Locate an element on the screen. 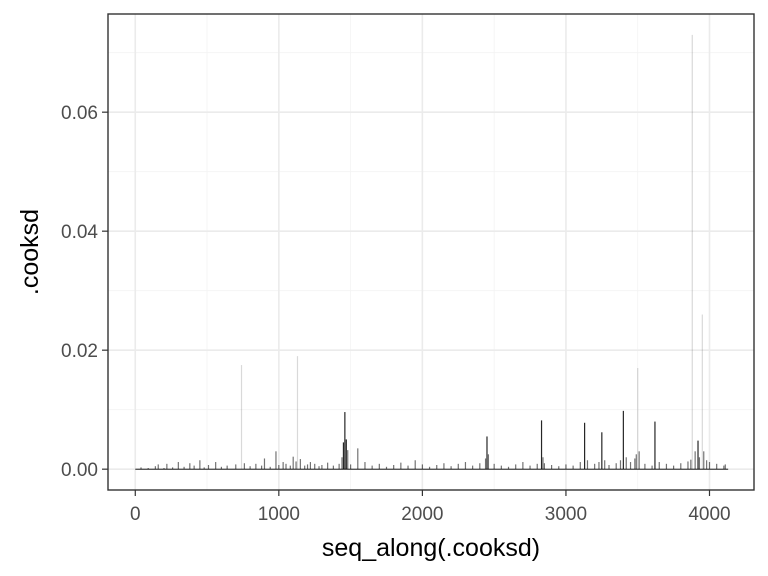 The width and height of the screenshot is (768, 576). x-tick-label: 3000 is located at coordinates (566, 514).